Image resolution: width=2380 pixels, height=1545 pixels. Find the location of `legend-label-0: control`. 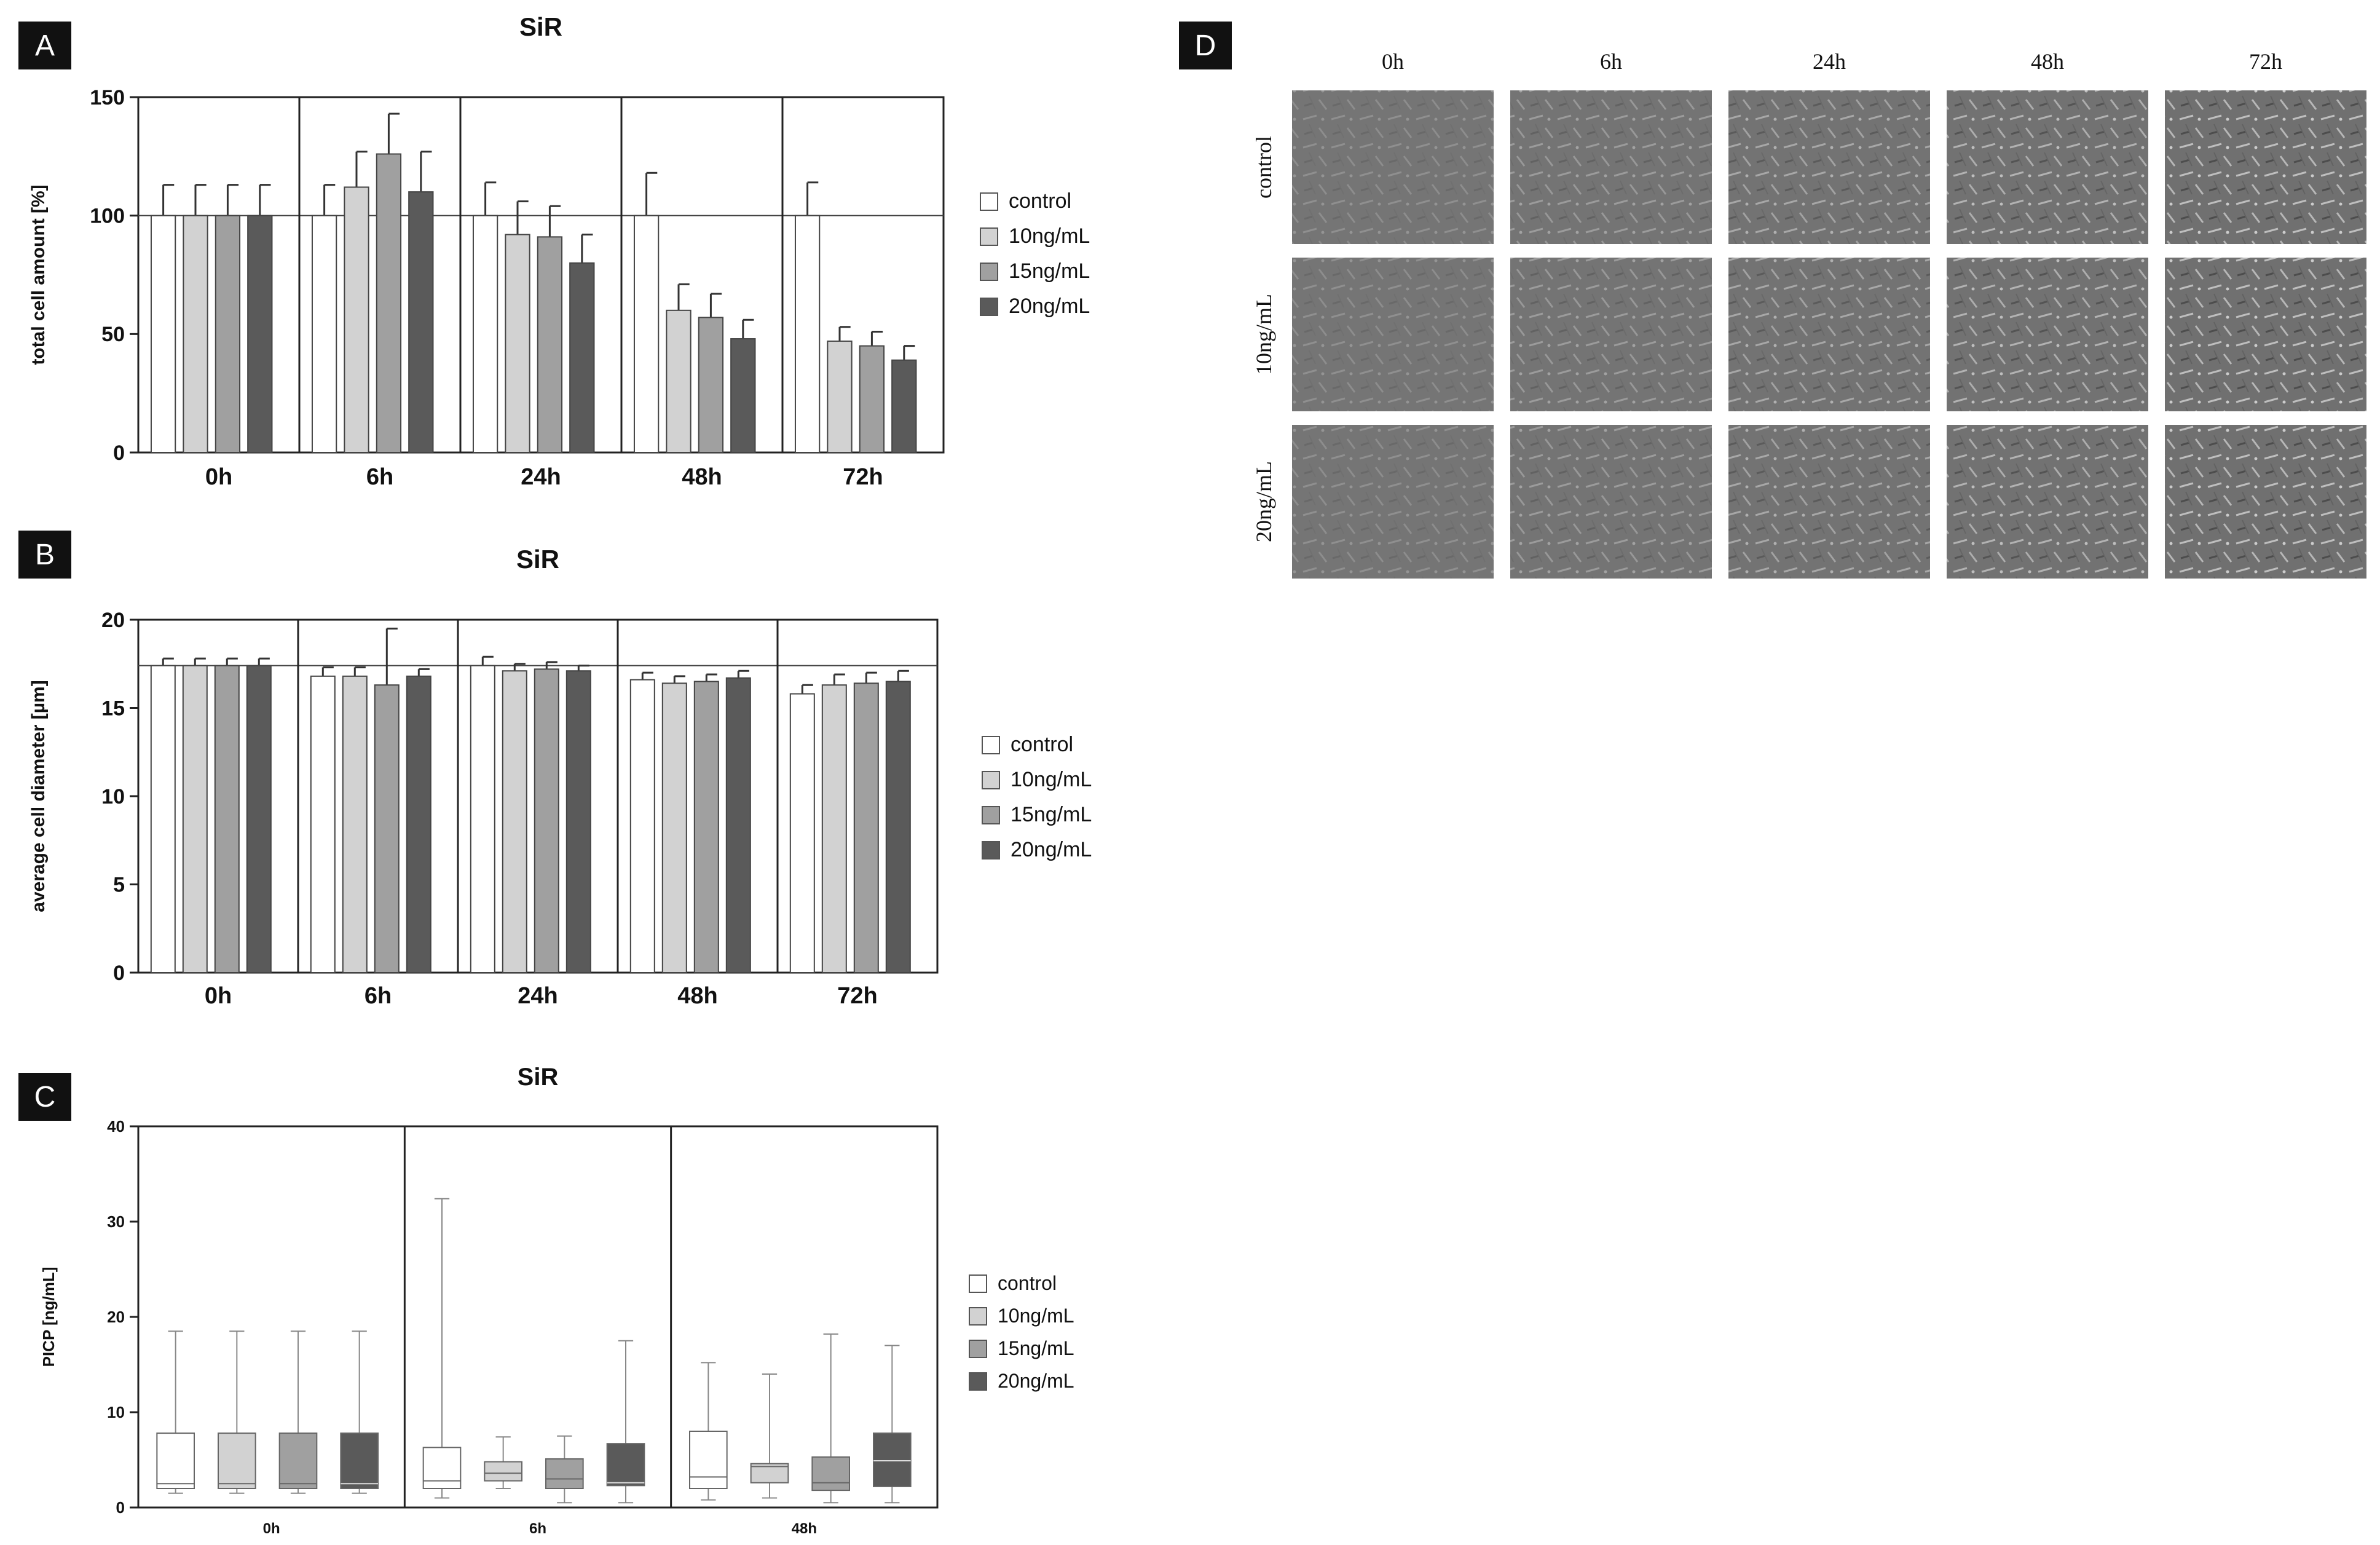

legend-label-0: control is located at coordinates (1027, 1283).